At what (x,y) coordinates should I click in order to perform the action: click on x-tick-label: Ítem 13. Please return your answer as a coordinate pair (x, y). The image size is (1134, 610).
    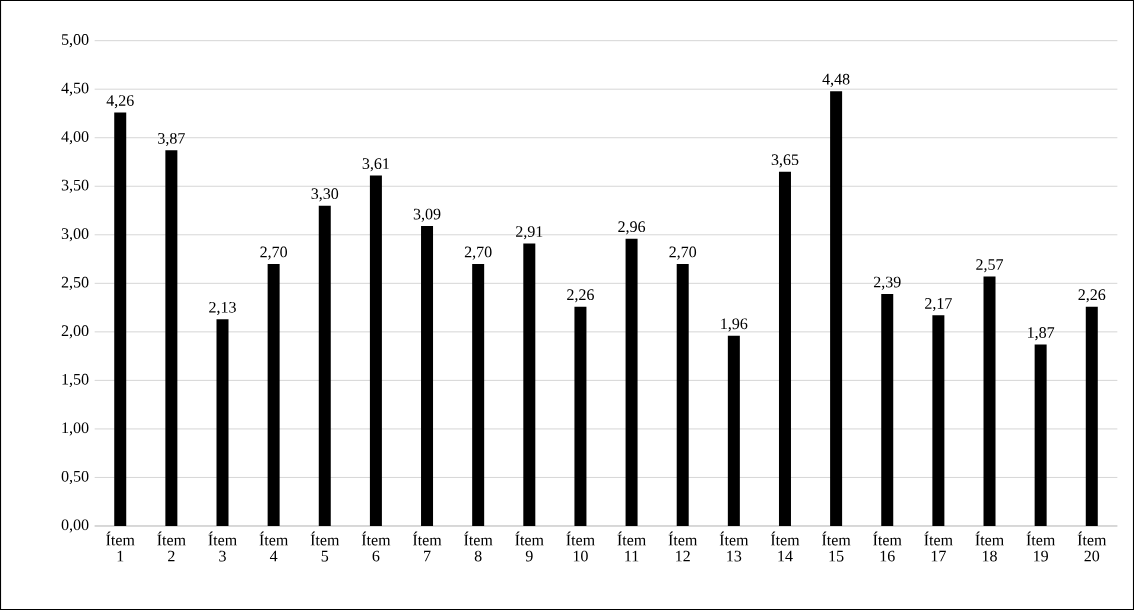
    Looking at the image, I should click on (734, 546).